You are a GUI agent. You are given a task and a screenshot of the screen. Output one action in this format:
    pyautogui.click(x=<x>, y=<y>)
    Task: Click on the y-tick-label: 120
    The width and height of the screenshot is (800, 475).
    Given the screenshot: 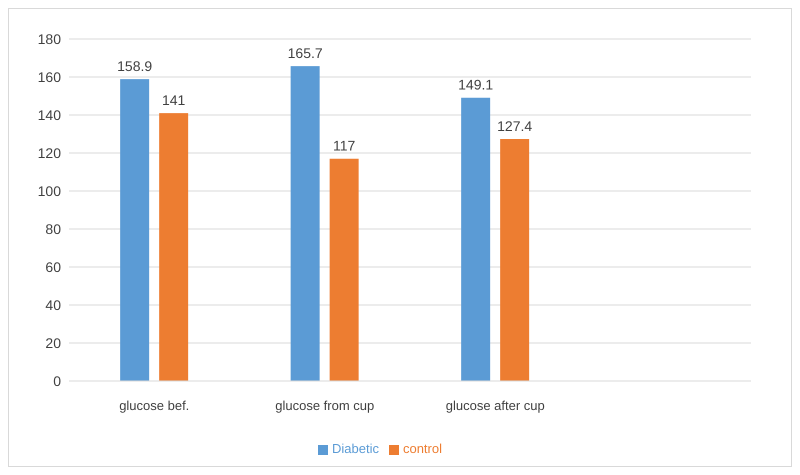 What is the action you would take?
    pyautogui.click(x=50, y=152)
    